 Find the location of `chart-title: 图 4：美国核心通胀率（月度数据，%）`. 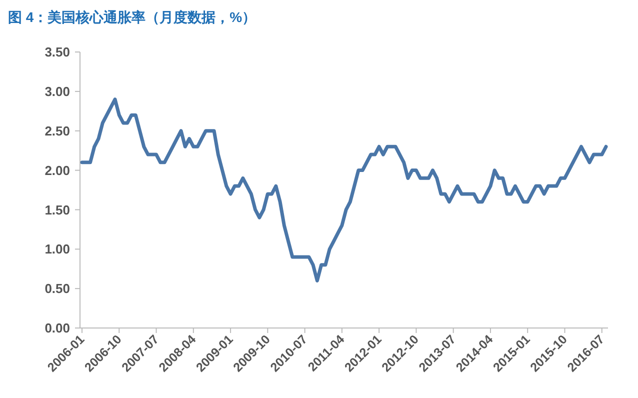

chart-title: 图 4：美国核心通胀率（月度数据，%） is located at coordinates (132, 17).